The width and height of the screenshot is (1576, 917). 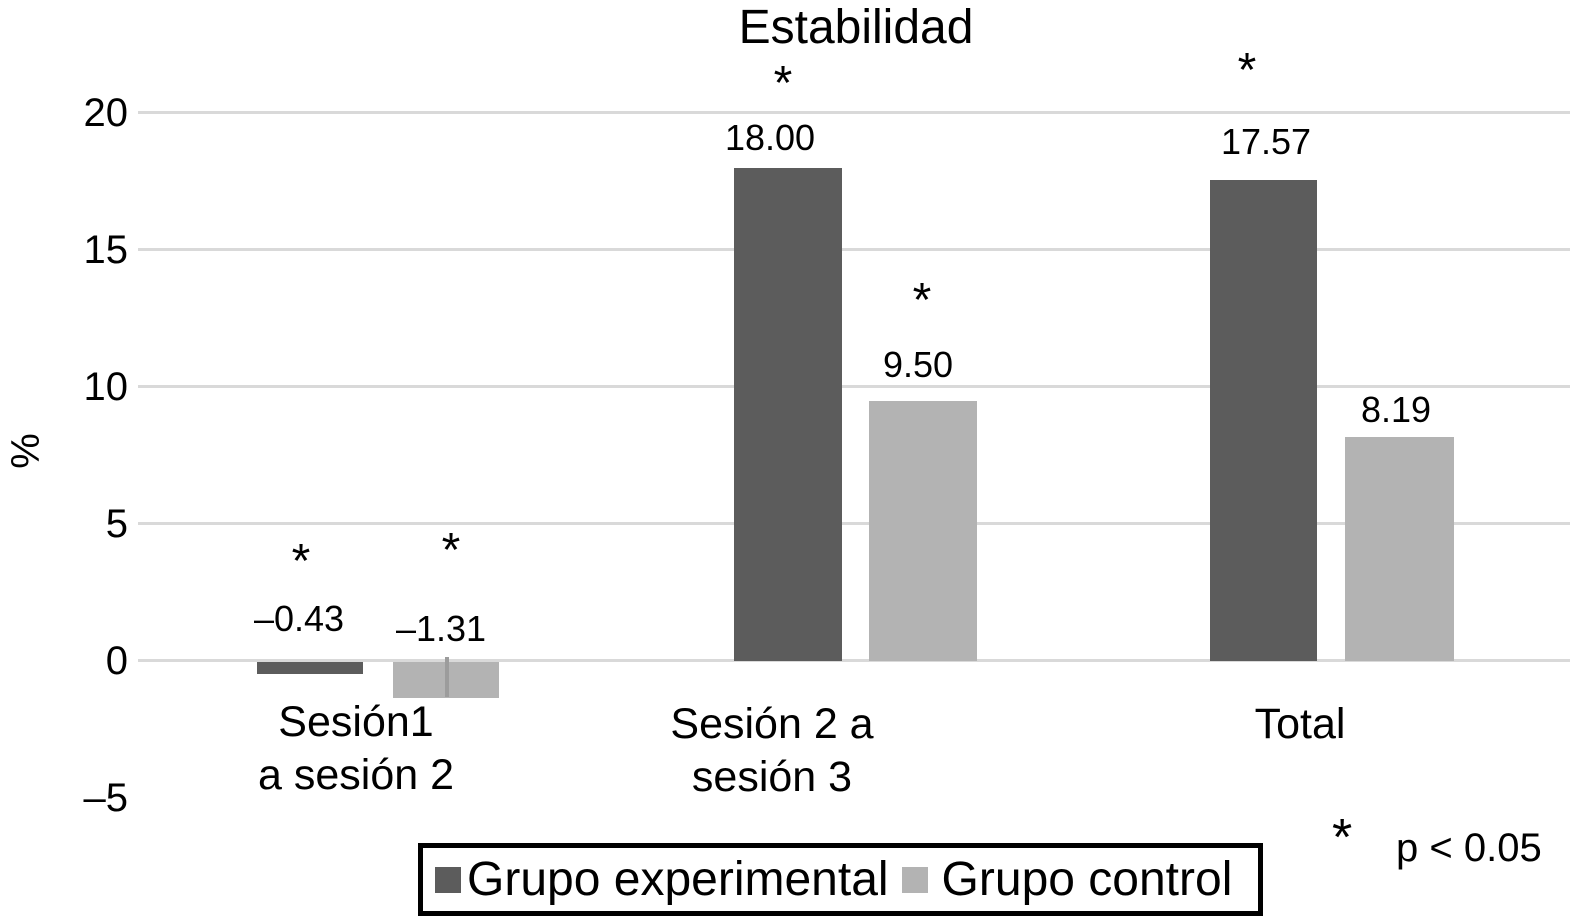 I want to click on y-tick-neg5: –5, so click(x=106, y=798).